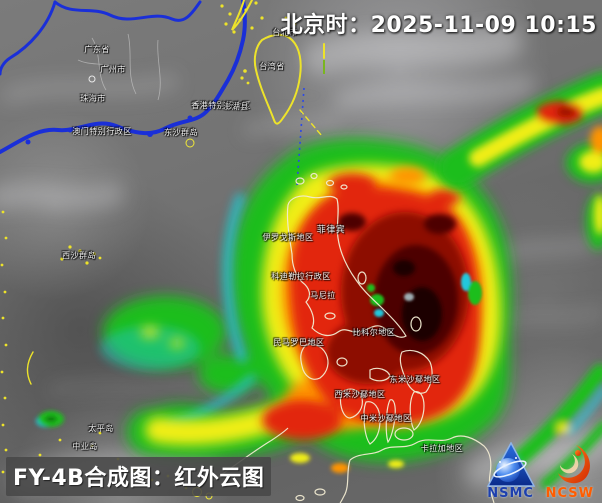 This screenshot has width=602, height=503. What do you see at coordinates (101, 428) in the screenshot?
I see `map-label: 太平岛` at bounding box center [101, 428].